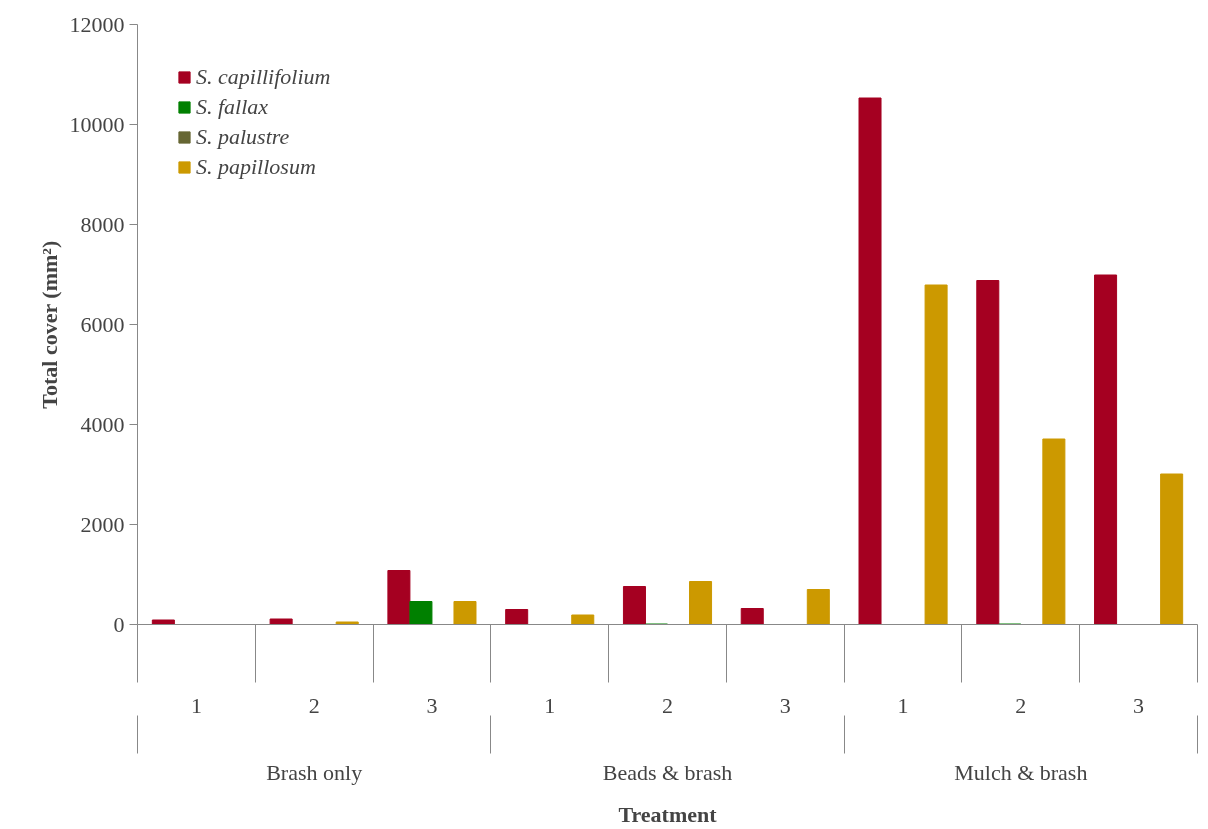 This screenshot has width=1208, height=829. What do you see at coordinates (49, 324) in the screenshot?
I see `y-axis-title: Total cover (mm²)` at bounding box center [49, 324].